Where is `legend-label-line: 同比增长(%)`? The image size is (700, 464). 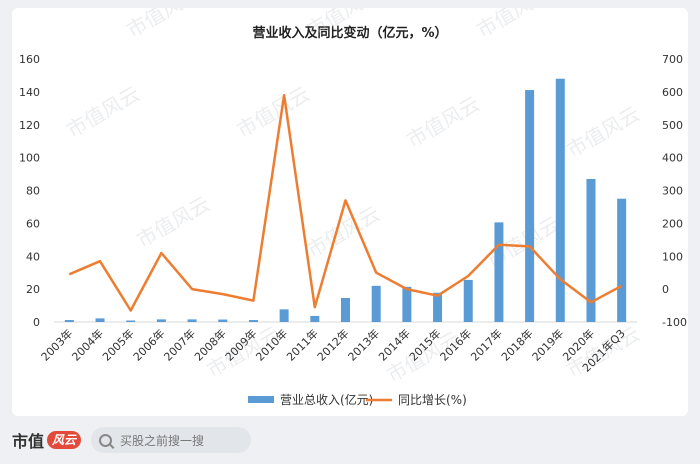 legend-label-line: 同比增长(%) is located at coordinates (432, 400).